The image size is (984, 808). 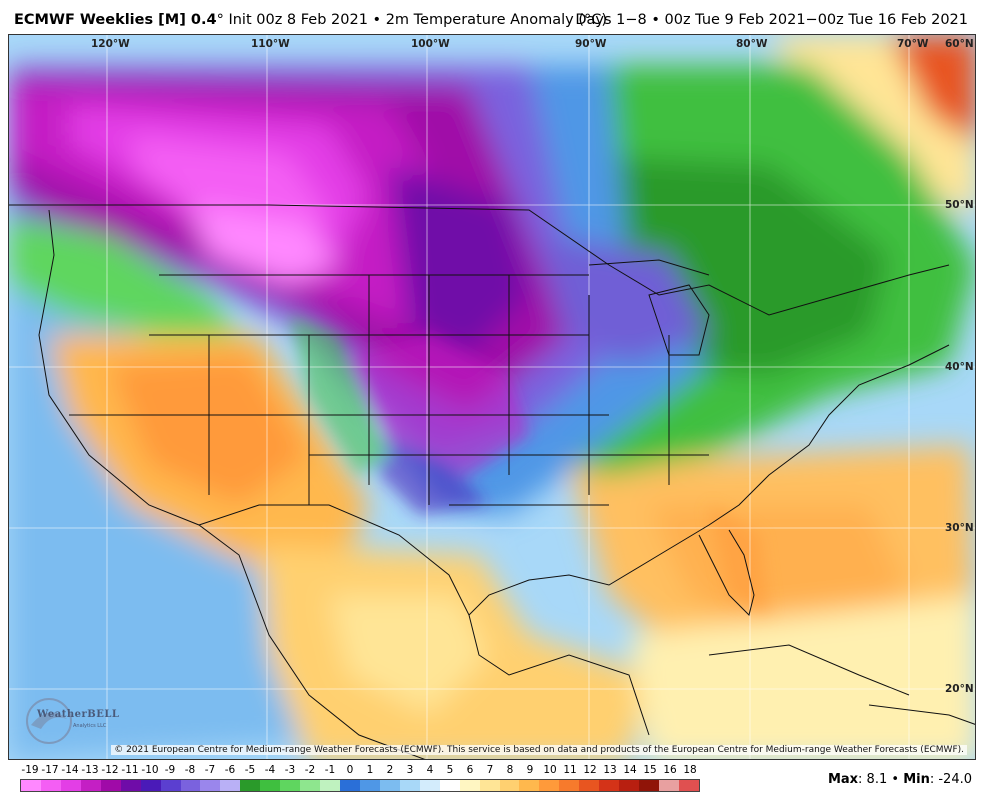 What do you see at coordinates (550, 770) in the screenshot?
I see `colorbar-tick-label: 10` at bounding box center [550, 770].